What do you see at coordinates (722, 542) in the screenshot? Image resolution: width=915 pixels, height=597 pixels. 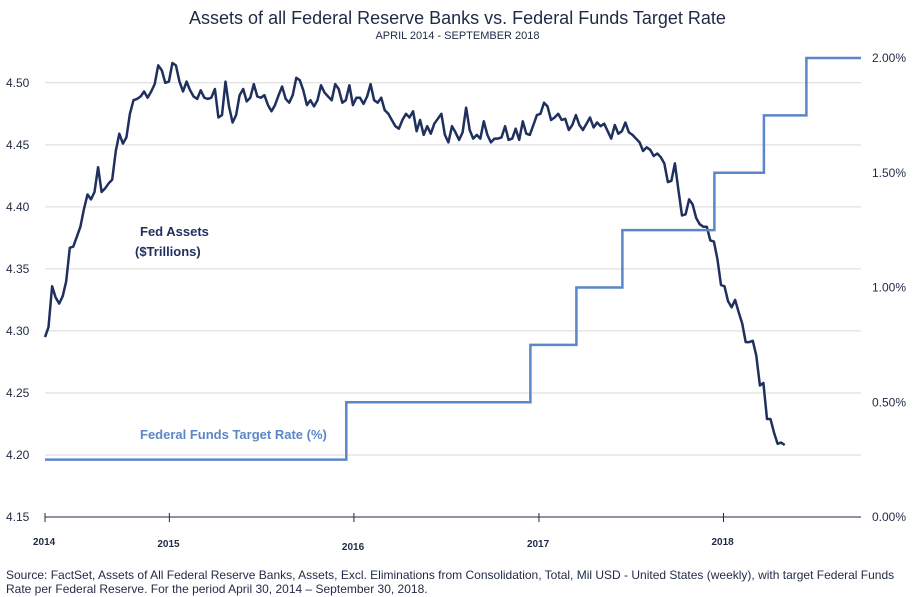 I see `x-tick-label: 2018` at bounding box center [722, 542].